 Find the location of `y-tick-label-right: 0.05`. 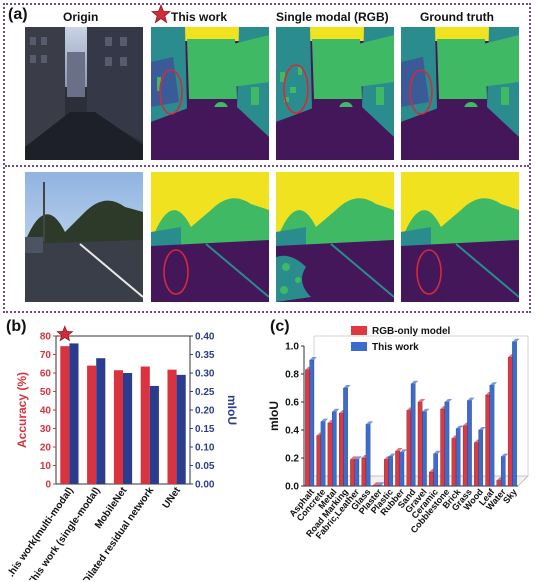

y-tick-label-right: 0.05 is located at coordinates (205, 466).